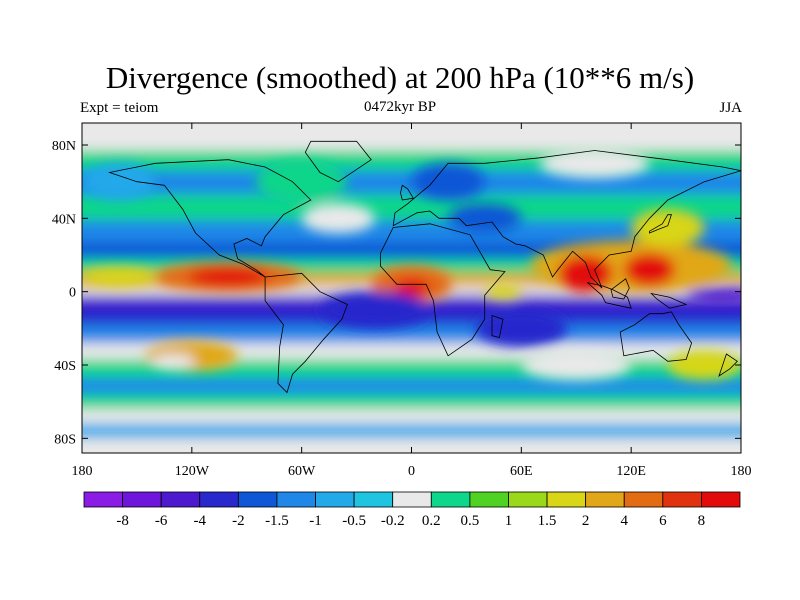 Image resolution: width=800 pixels, height=600 pixels. What do you see at coordinates (730, 108) in the screenshot?
I see `season-label: JJA` at bounding box center [730, 108].